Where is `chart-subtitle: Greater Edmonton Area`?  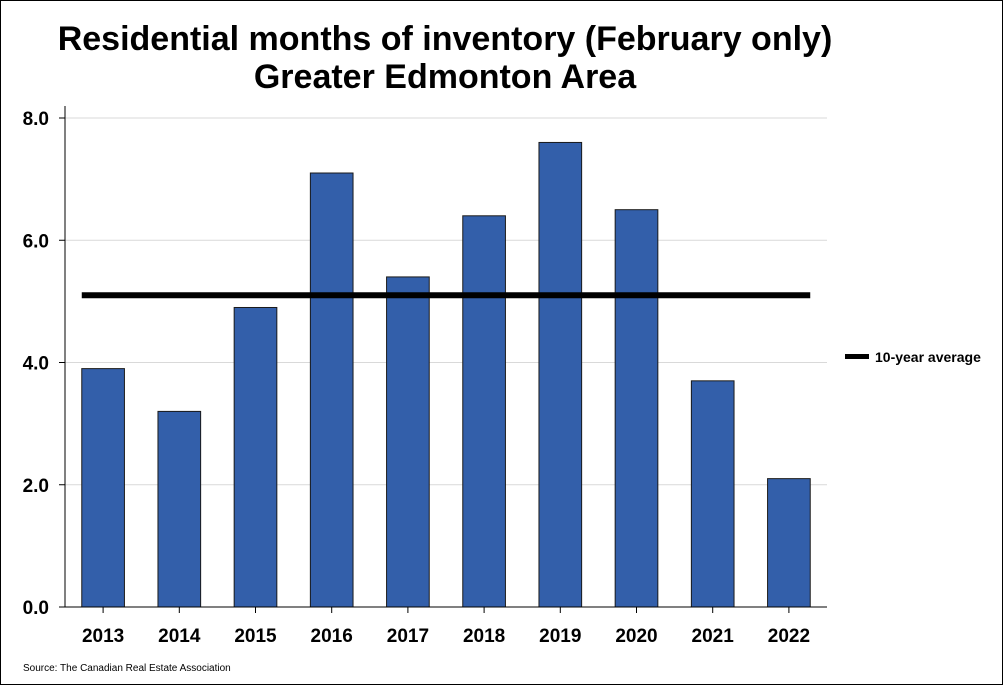
chart-subtitle: Greater Edmonton Area is located at coordinates (445, 77).